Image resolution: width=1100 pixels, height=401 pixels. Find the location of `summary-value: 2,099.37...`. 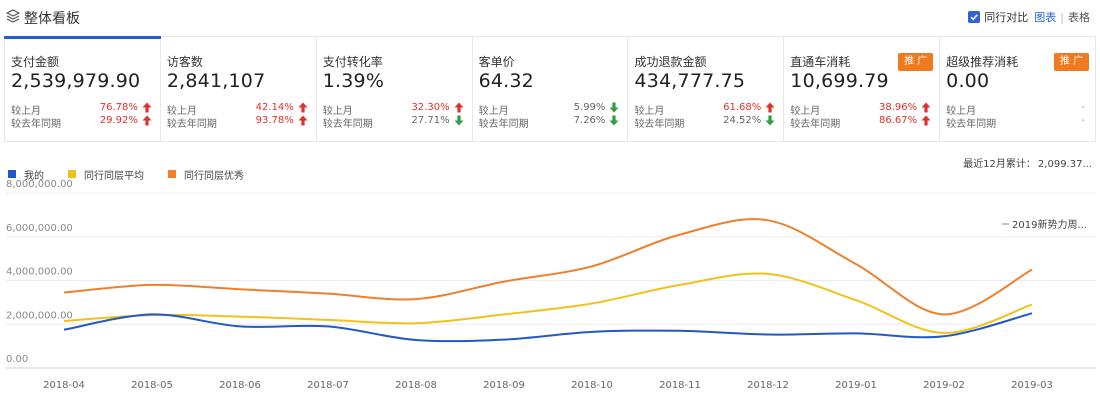

summary-value: 2,099.37... is located at coordinates (1064, 164).